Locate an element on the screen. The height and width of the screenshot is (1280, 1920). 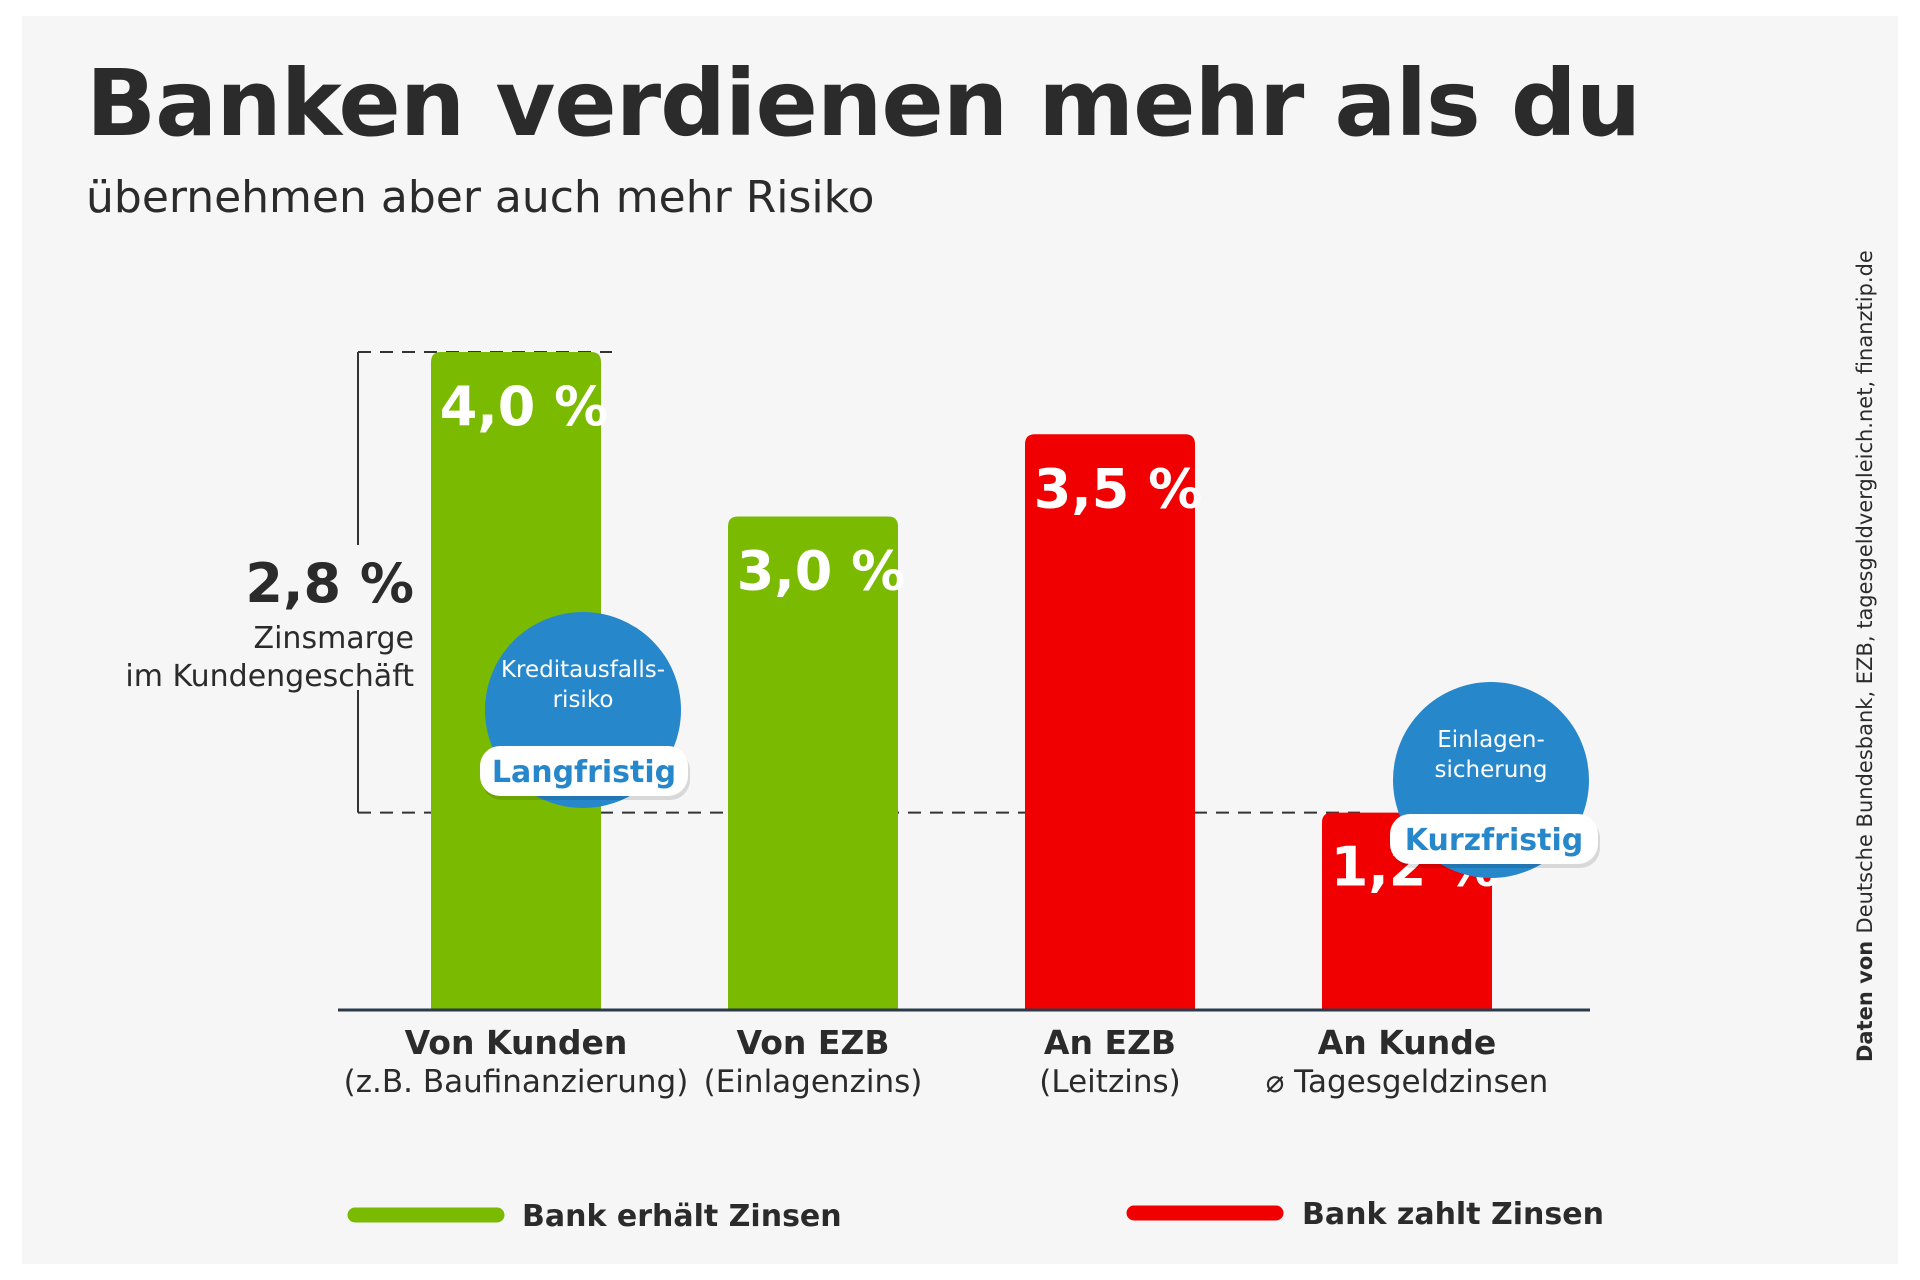
category-label-3: An Kunde is located at coordinates (1407, 1042).